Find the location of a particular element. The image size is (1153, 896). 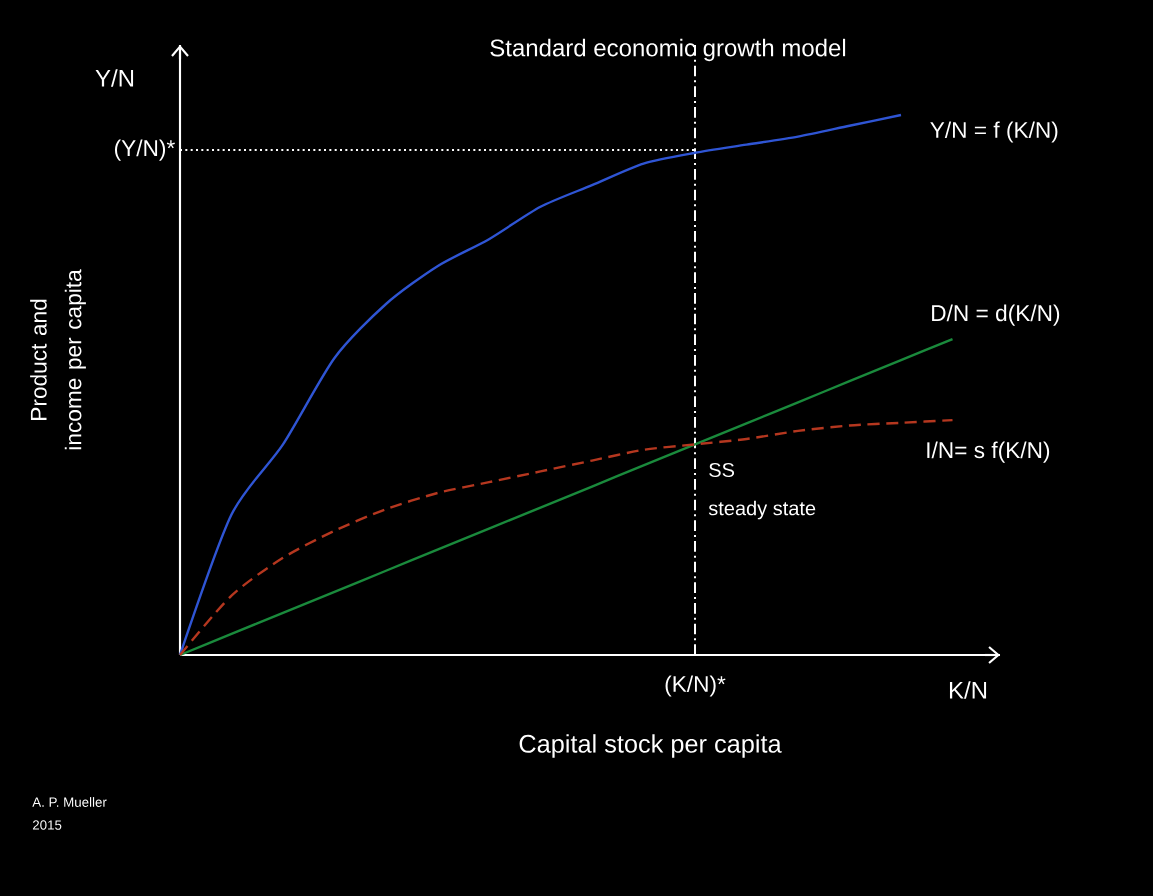

annotation: steady state is located at coordinates (762, 510).